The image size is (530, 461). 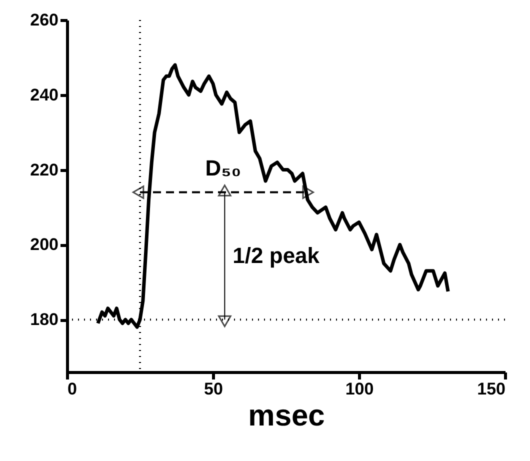 I want to click on y-tick-label: 220, so click(x=44, y=170).